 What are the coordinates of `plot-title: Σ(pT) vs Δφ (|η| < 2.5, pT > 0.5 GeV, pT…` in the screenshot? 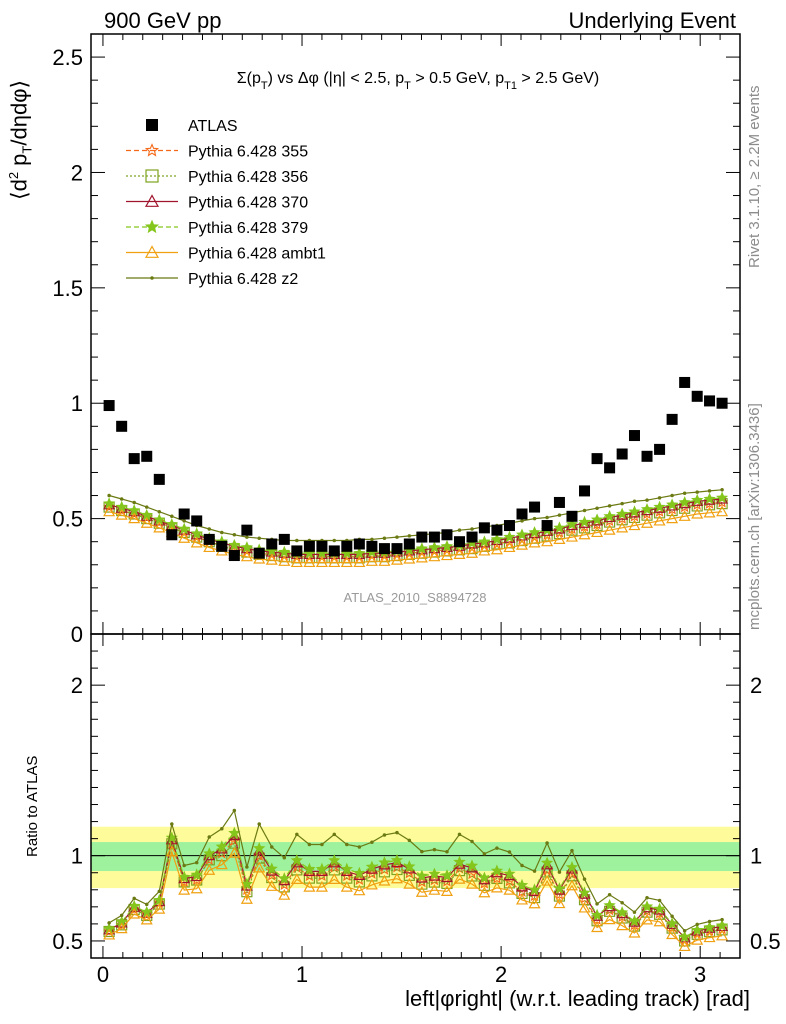 It's located at (418, 81).